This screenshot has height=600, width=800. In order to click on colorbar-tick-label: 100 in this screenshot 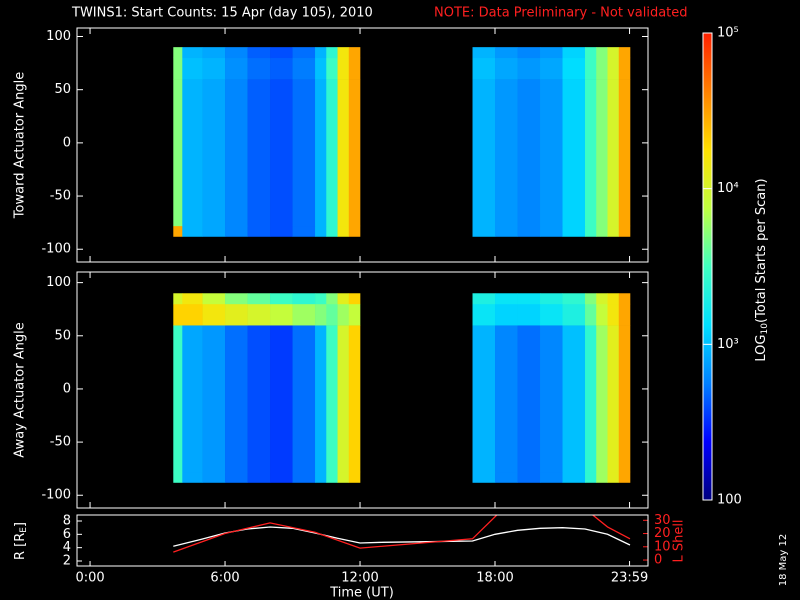, I will do `click(729, 500)`.